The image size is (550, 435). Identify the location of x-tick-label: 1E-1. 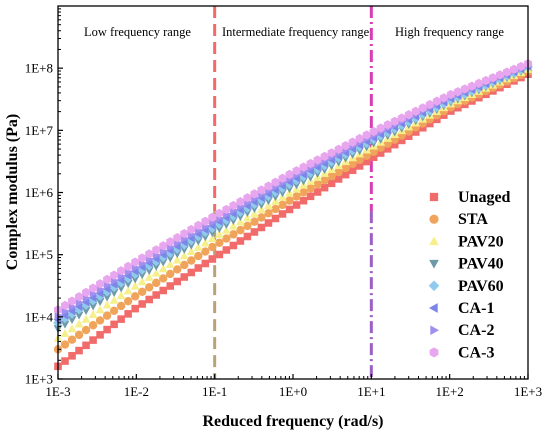
(214, 391).